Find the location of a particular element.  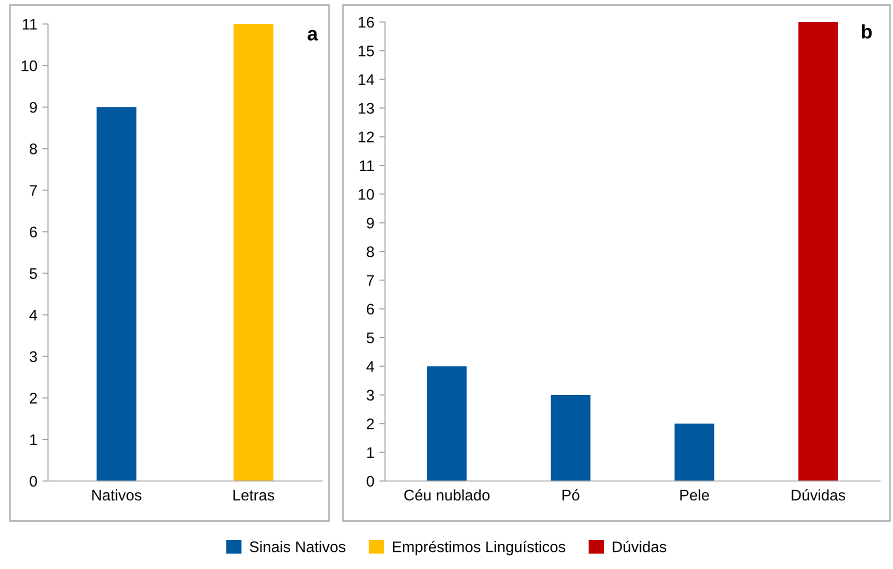

x-tick-label: Nativos is located at coordinates (117, 495).